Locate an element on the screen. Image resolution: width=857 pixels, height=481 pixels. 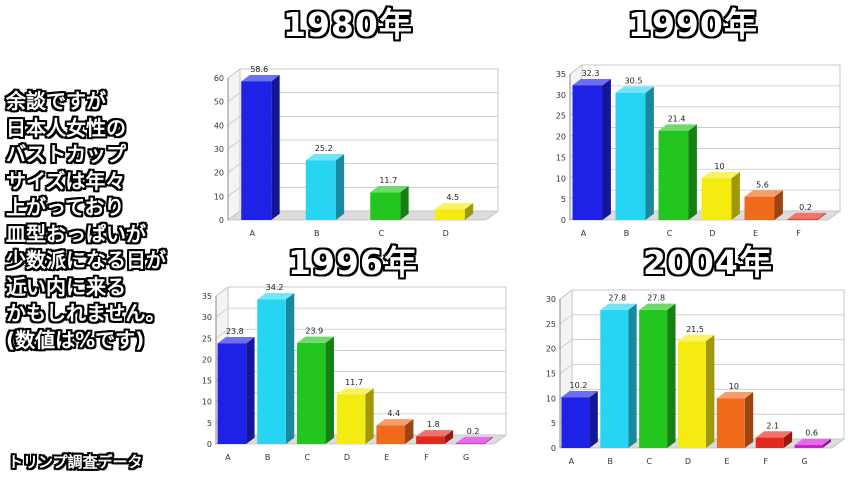
x-tick-label: C is located at coordinates (649, 461).